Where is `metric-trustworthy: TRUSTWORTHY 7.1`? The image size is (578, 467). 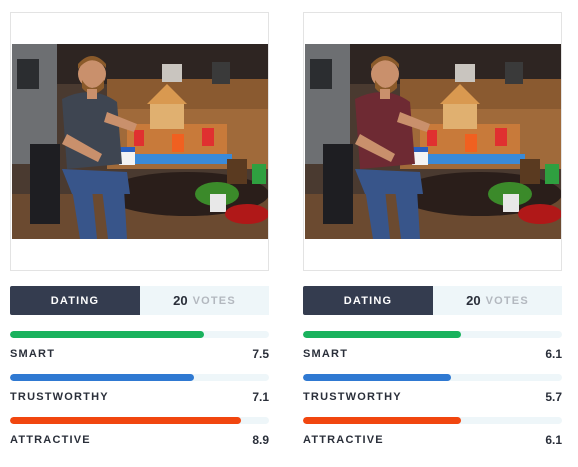 metric-trustworthy: TRUSTWORTHY 7.1 is located at coordinates (139, 389).